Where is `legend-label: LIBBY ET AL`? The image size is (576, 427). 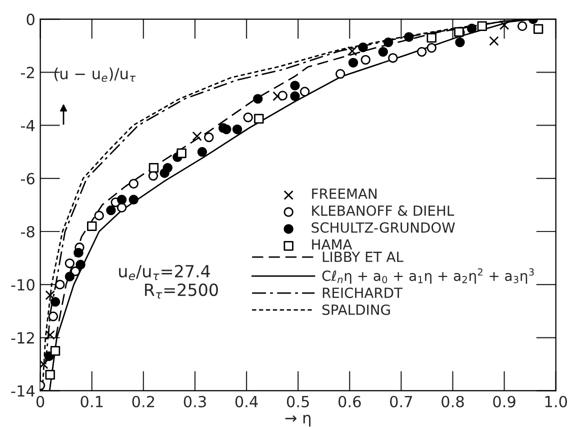
legend-label: LIBBY ET AL is located at coordinates (363, 257).